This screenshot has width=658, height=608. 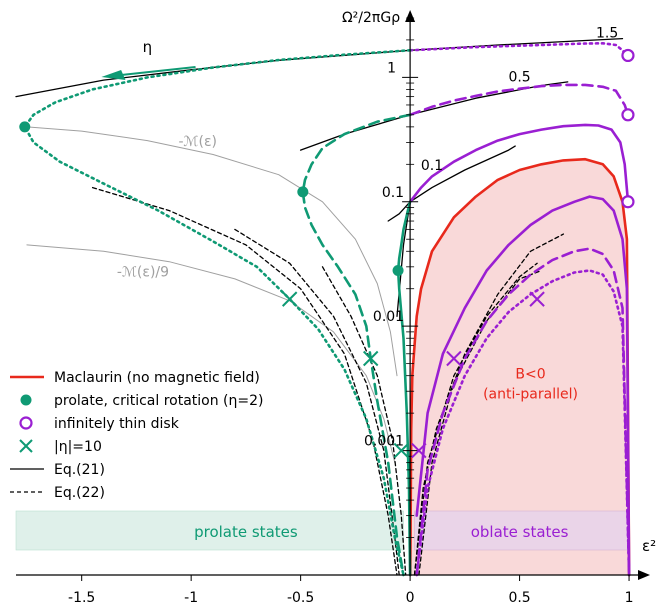 What do you see at coordinates (644, 575) in the screenshot?
I see `x-axis-arrowhead` at bounding box center [644, 575].